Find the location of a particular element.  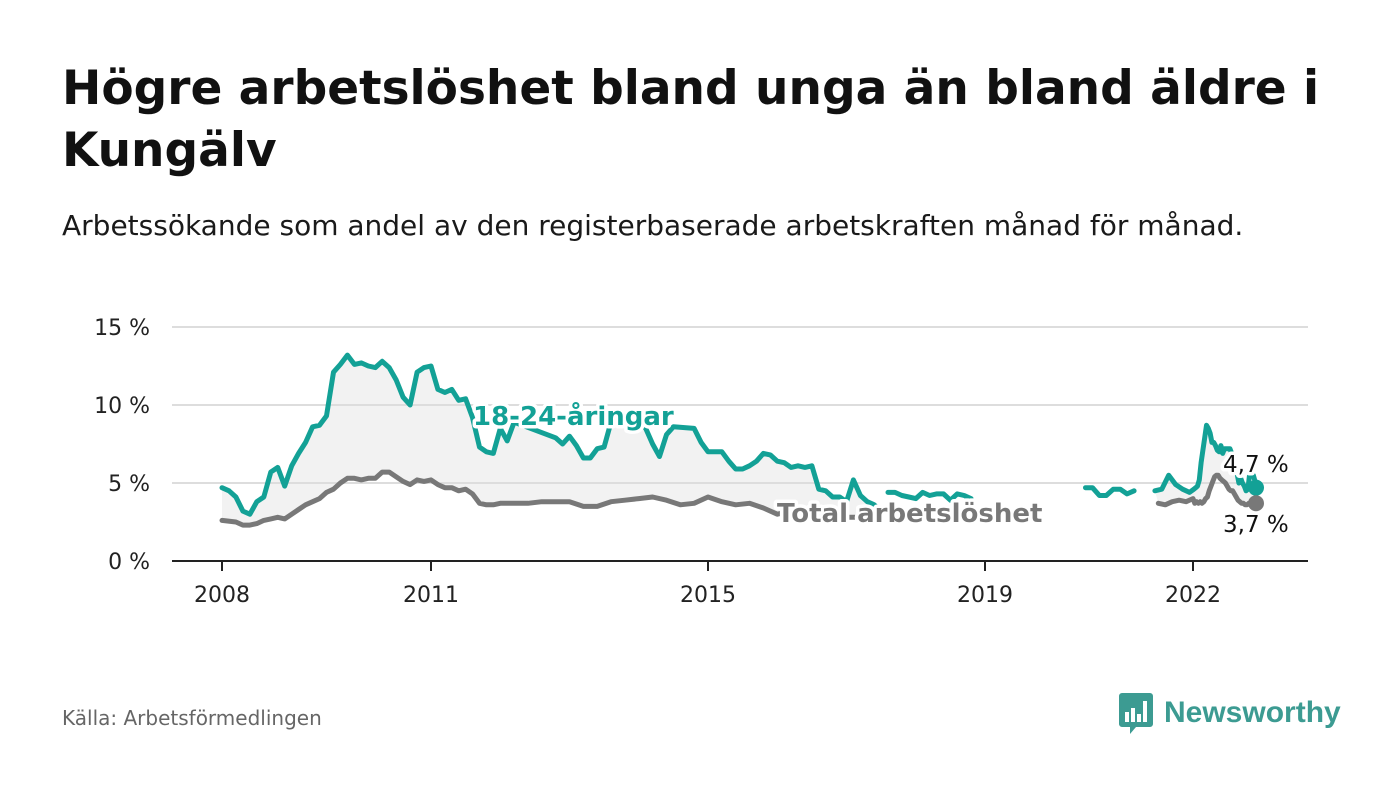

series-label-total: Total arbetslöshet is located at coordinates (909, 514).